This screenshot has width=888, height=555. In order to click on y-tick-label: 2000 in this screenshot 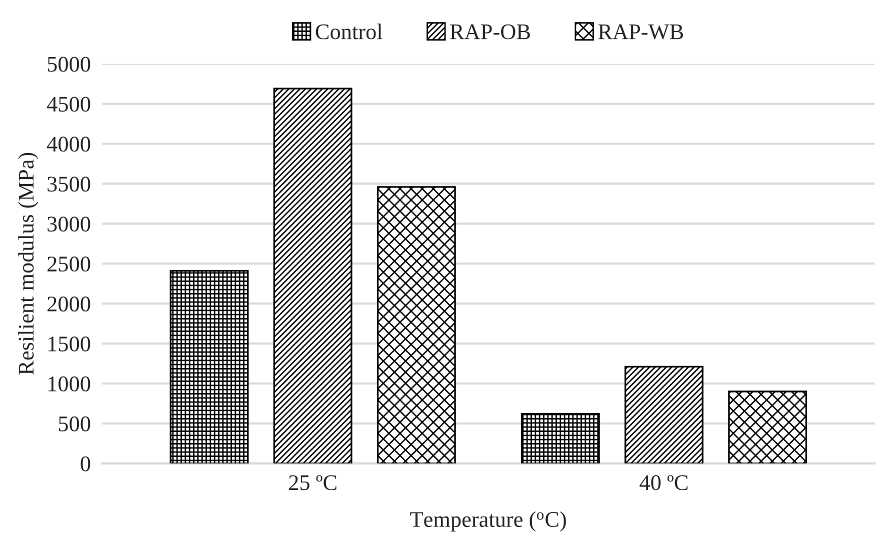, I will do `click(69, 304)`.